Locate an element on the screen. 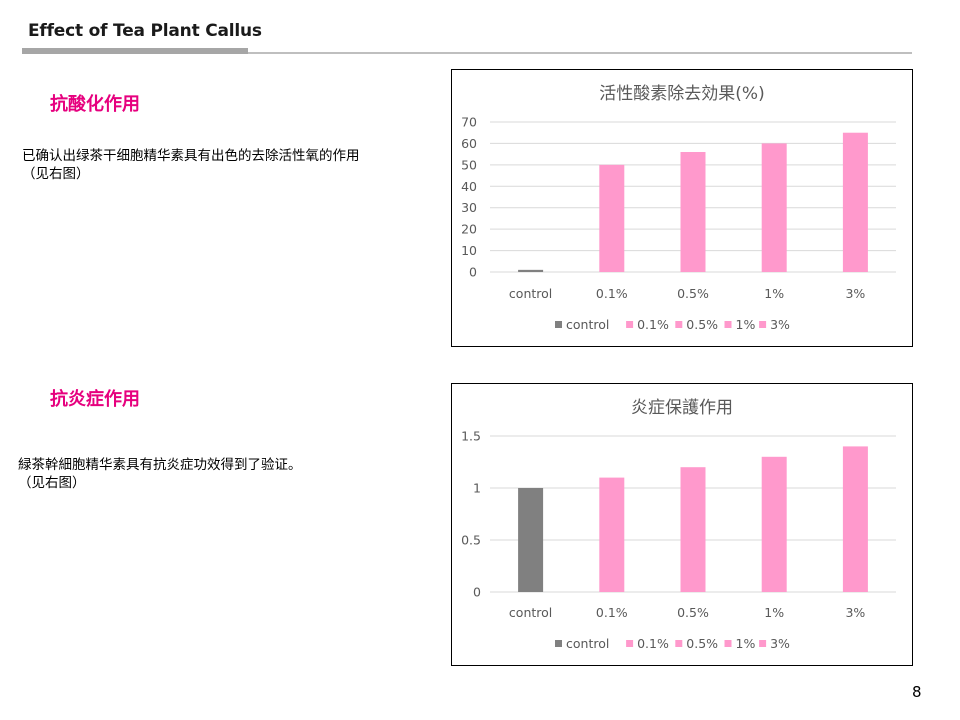 This screenshot has height=720, width=960. antioxidant-text-line: （见右图） is located at coordinates (56, 174).